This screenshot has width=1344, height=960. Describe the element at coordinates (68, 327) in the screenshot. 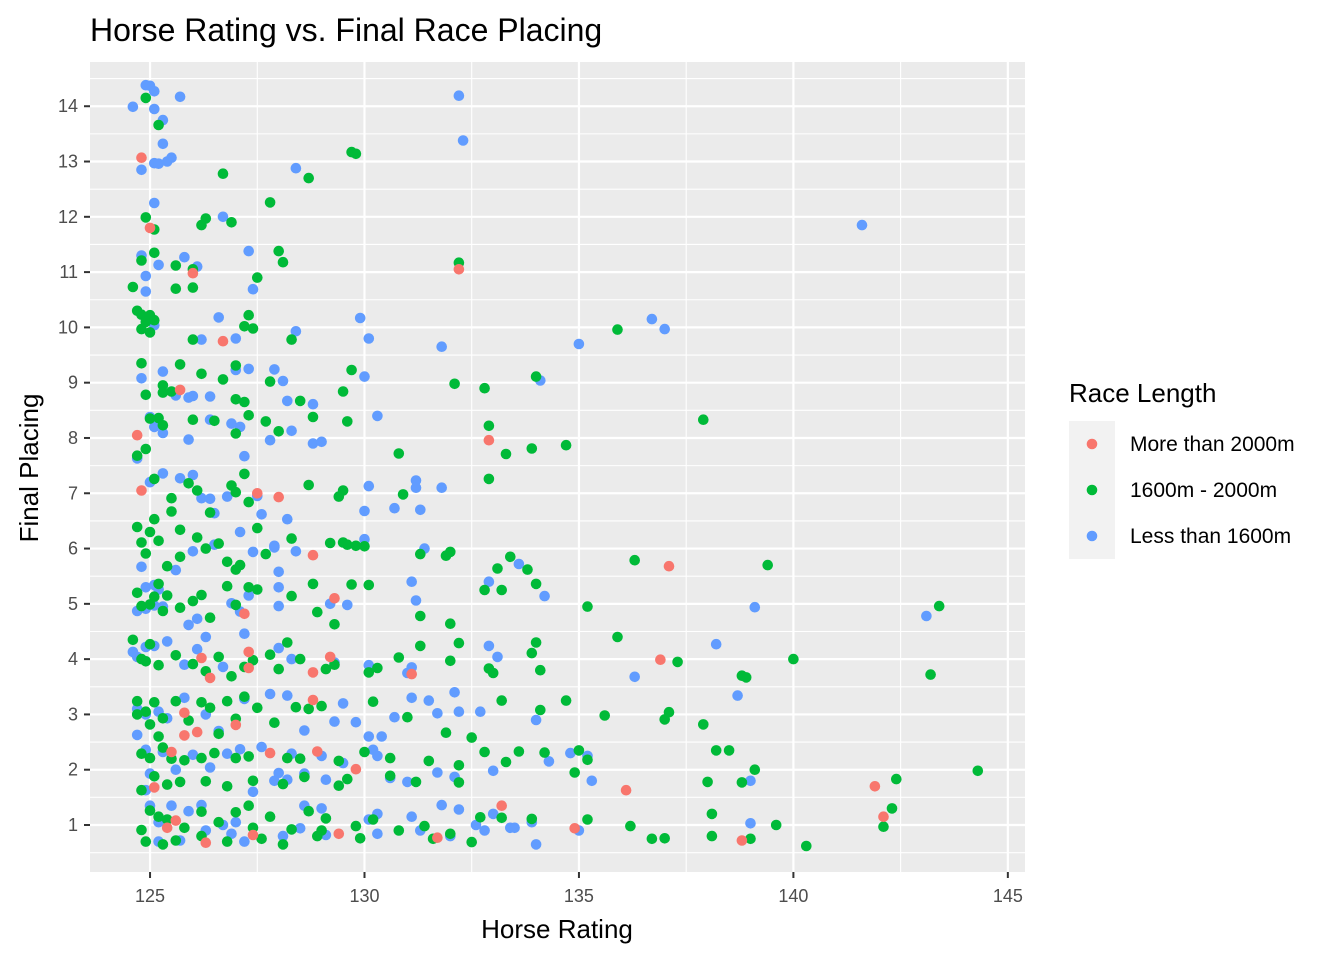

I see `y-tick-label: 10` at that location.